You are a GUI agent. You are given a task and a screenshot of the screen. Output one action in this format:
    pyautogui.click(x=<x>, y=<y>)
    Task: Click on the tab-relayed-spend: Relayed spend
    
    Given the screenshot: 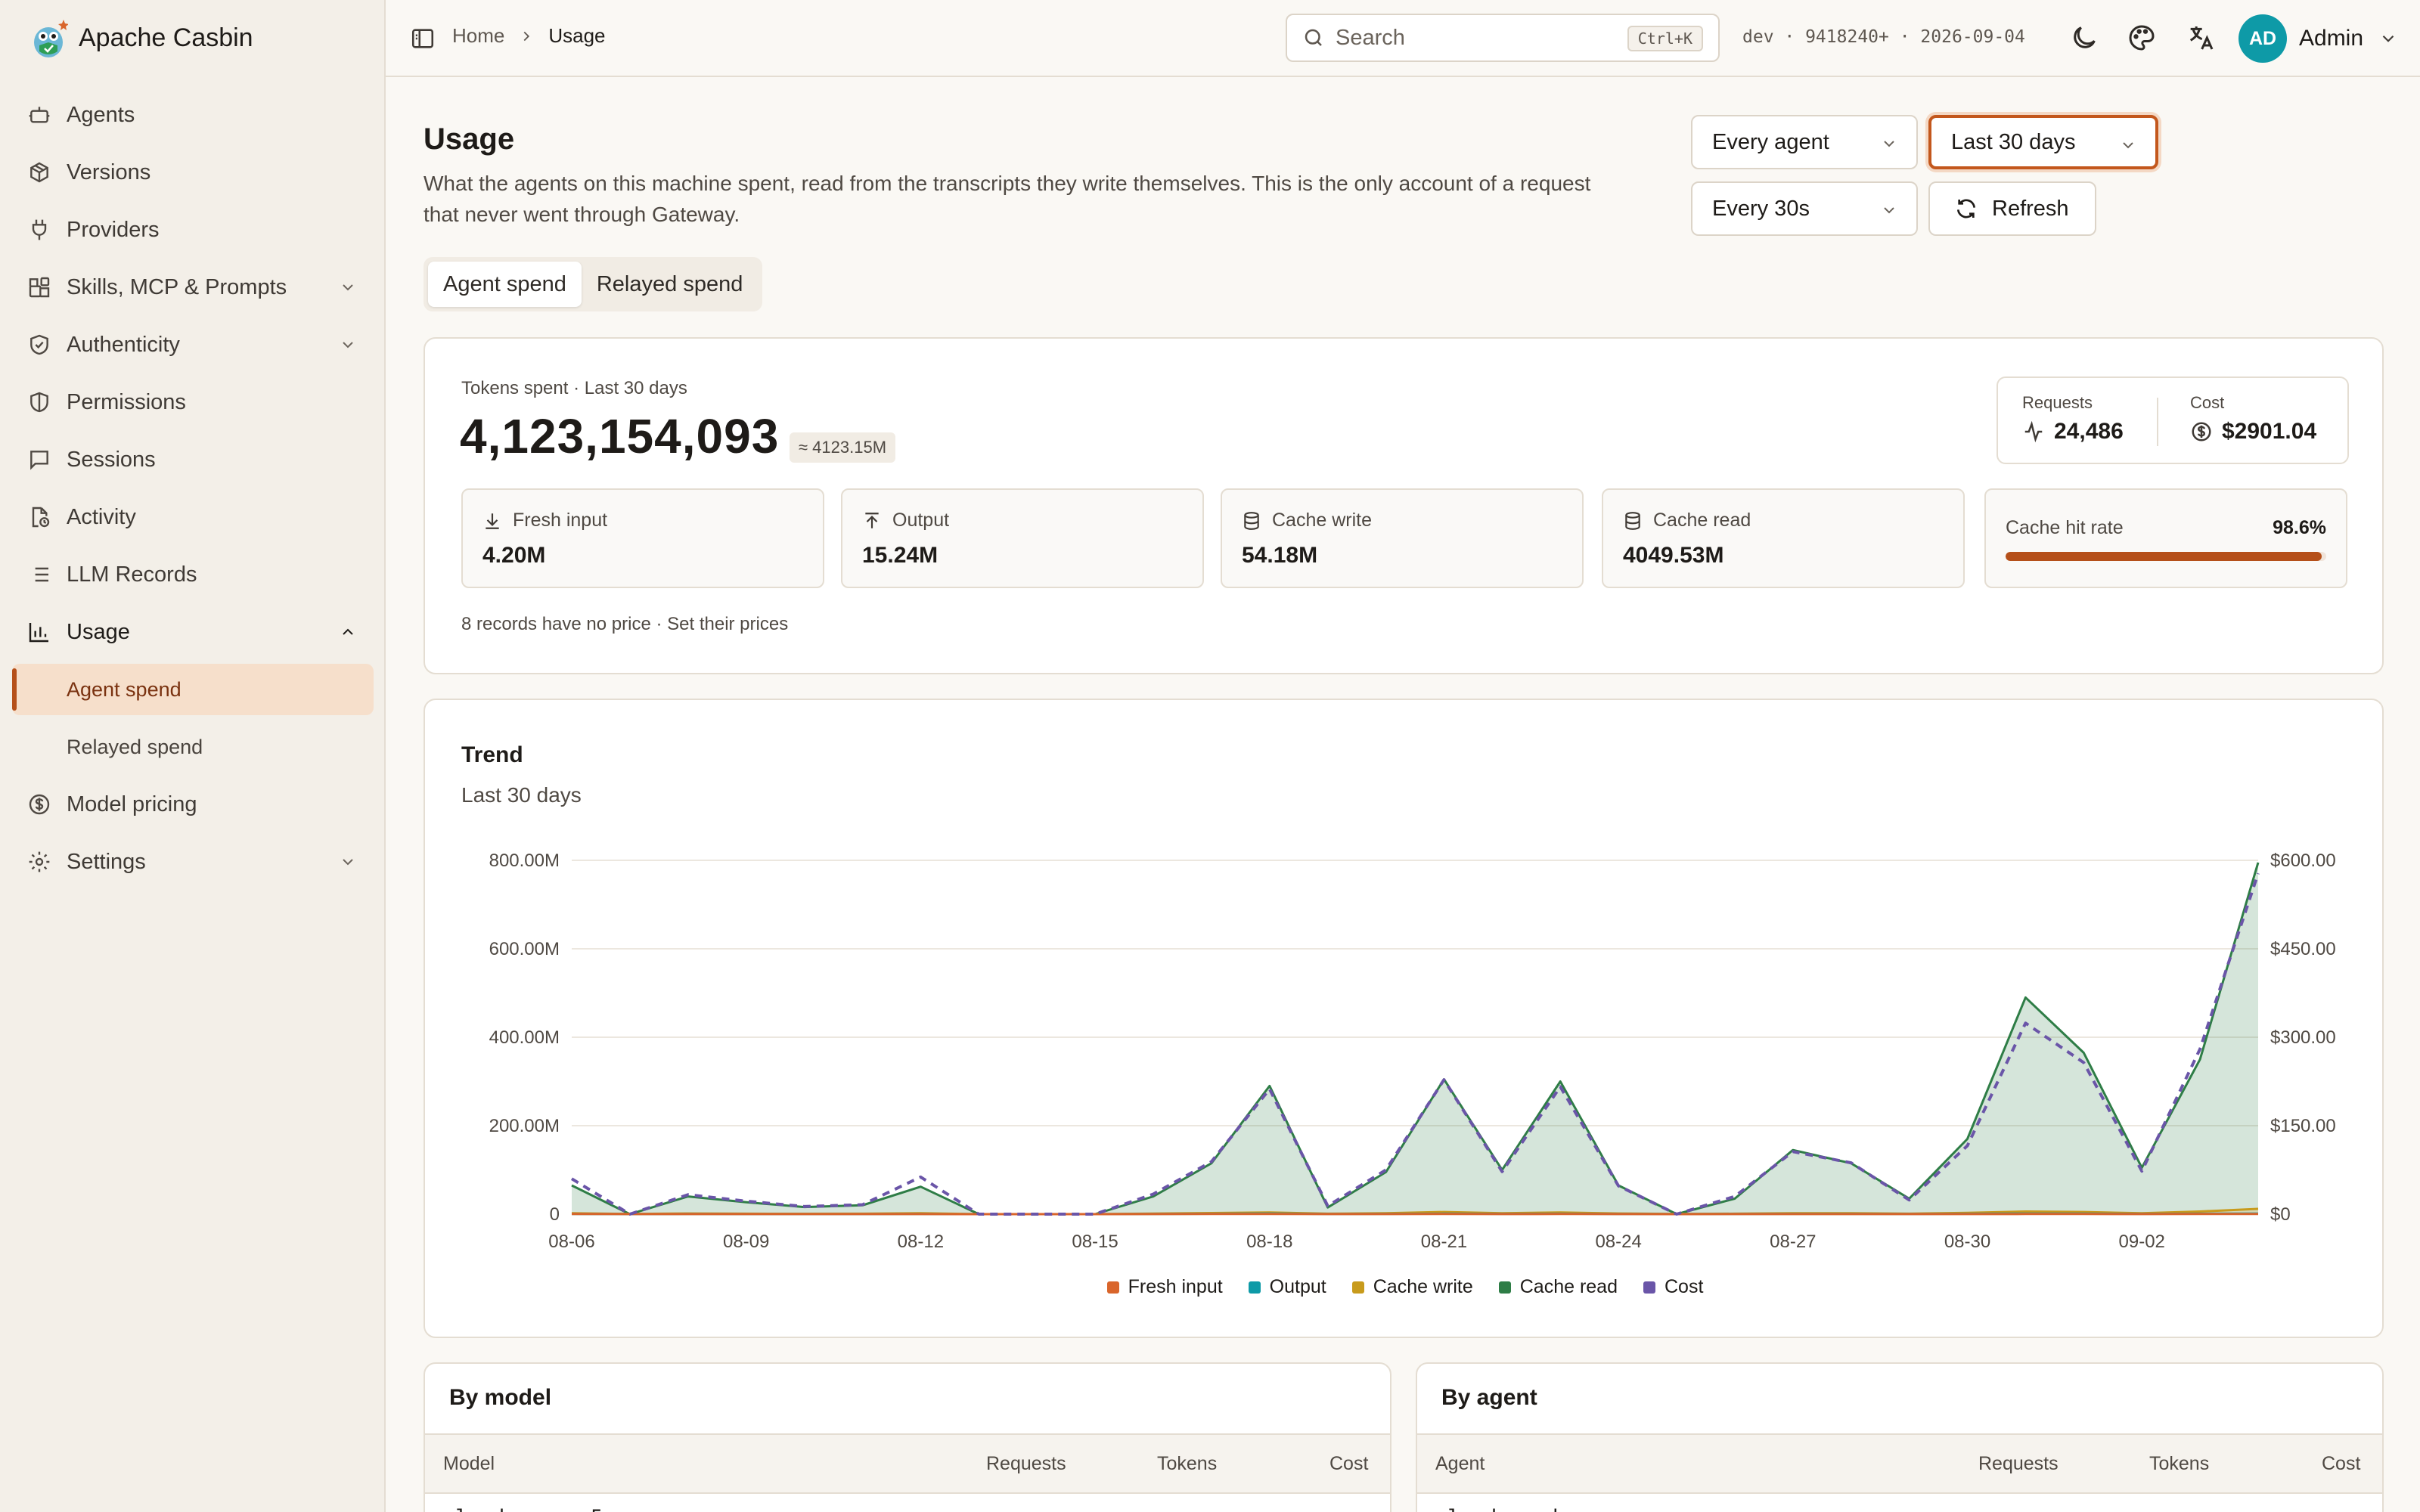 What is the action you would take?
    pyautogui.click(x=669, y=283)
    